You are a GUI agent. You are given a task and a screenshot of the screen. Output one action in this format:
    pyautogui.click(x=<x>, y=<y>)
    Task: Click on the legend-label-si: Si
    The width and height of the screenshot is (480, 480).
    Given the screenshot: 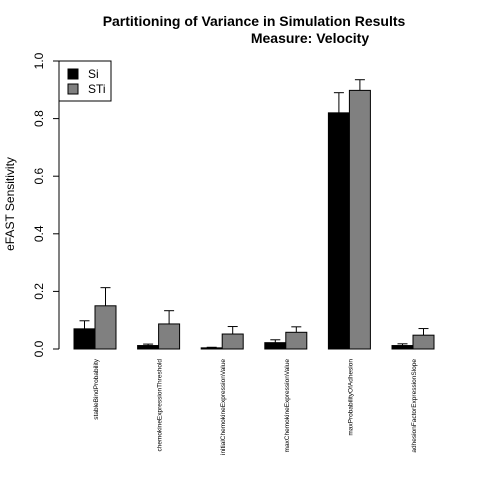 What is the action you would take?
    pyautogui.click(x=93, y=74)
    